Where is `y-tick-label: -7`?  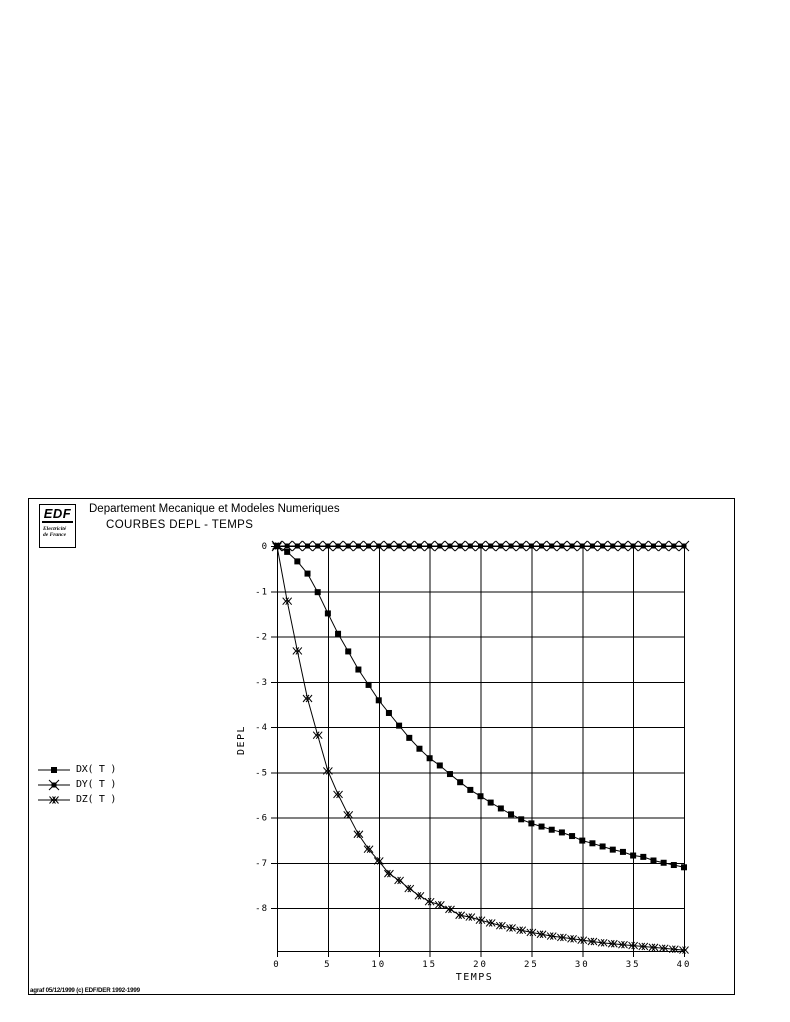 y-tick-label: -7 is located at coordinates (261, 864).